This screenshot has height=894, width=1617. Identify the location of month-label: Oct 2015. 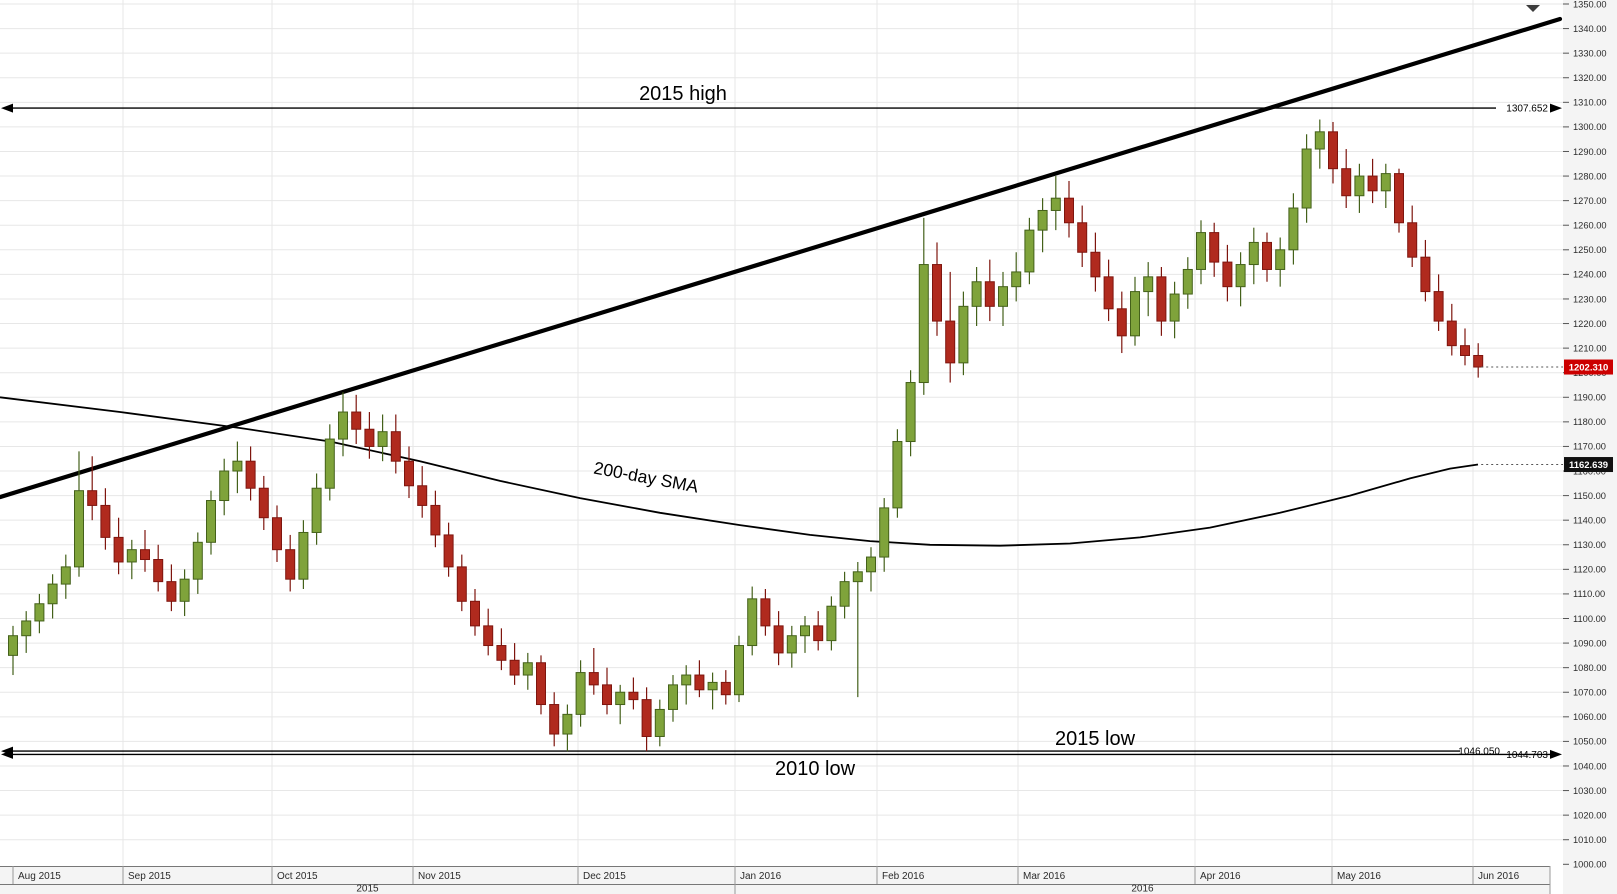
(297, 876).